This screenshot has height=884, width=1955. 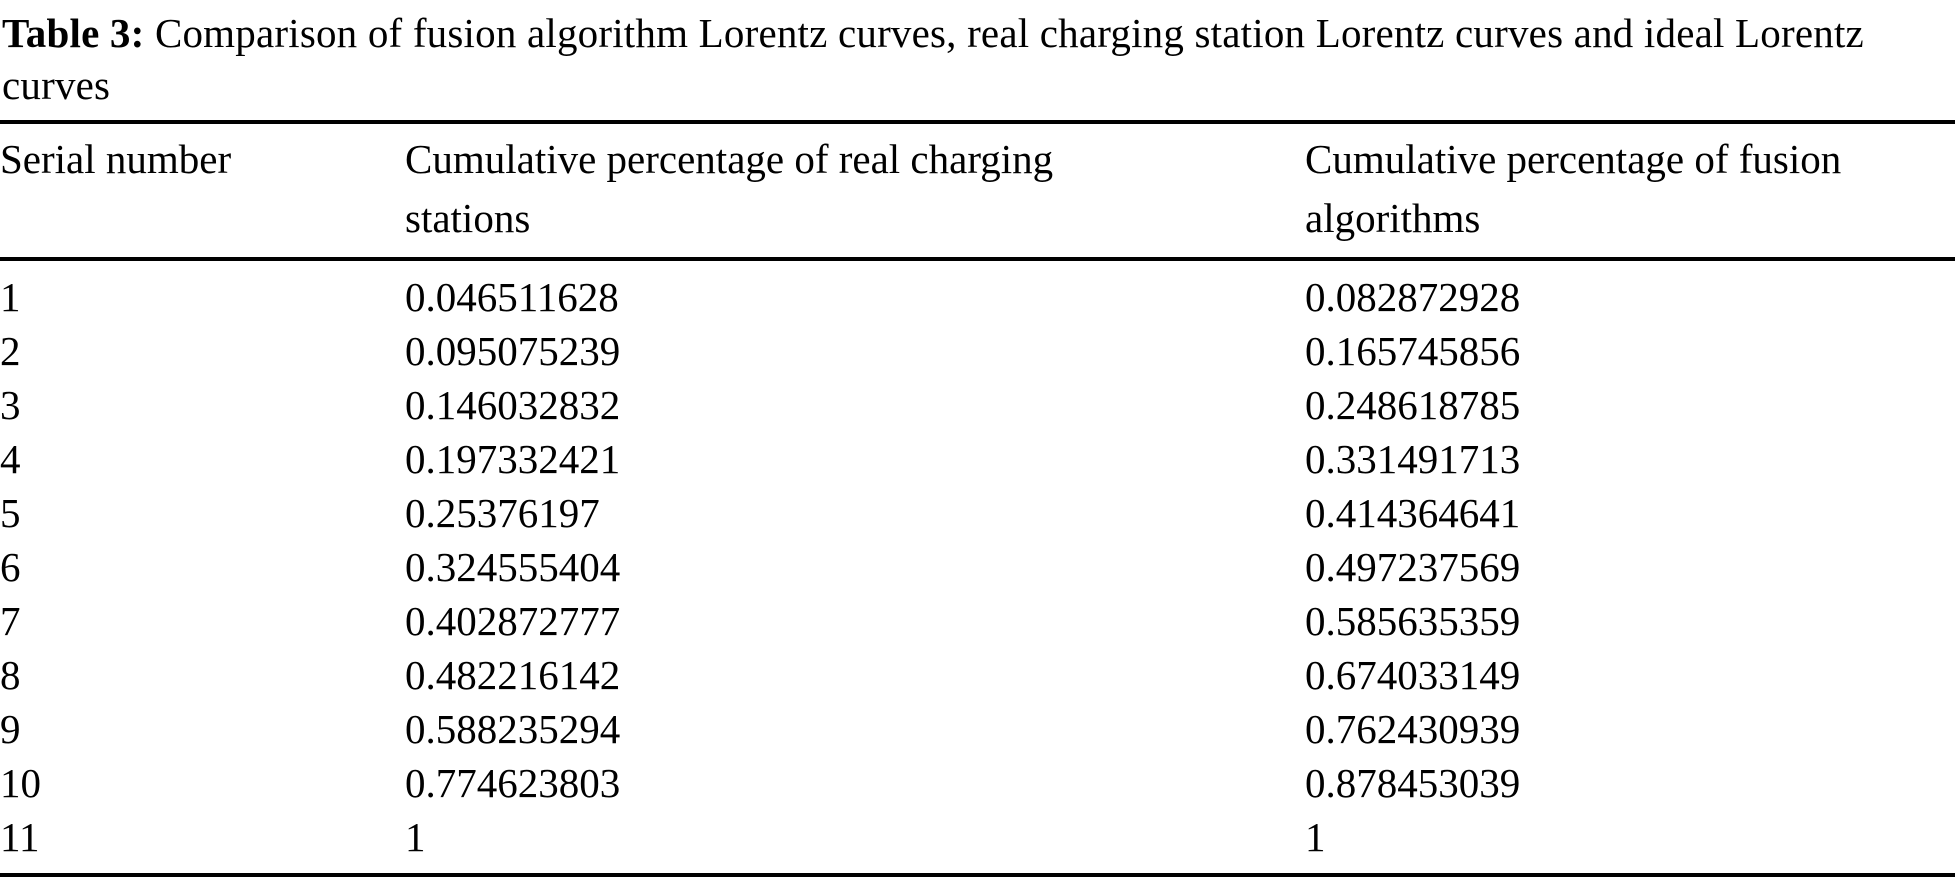 I want to click on table-row: 11 1 1, so click(x=977, y=842).